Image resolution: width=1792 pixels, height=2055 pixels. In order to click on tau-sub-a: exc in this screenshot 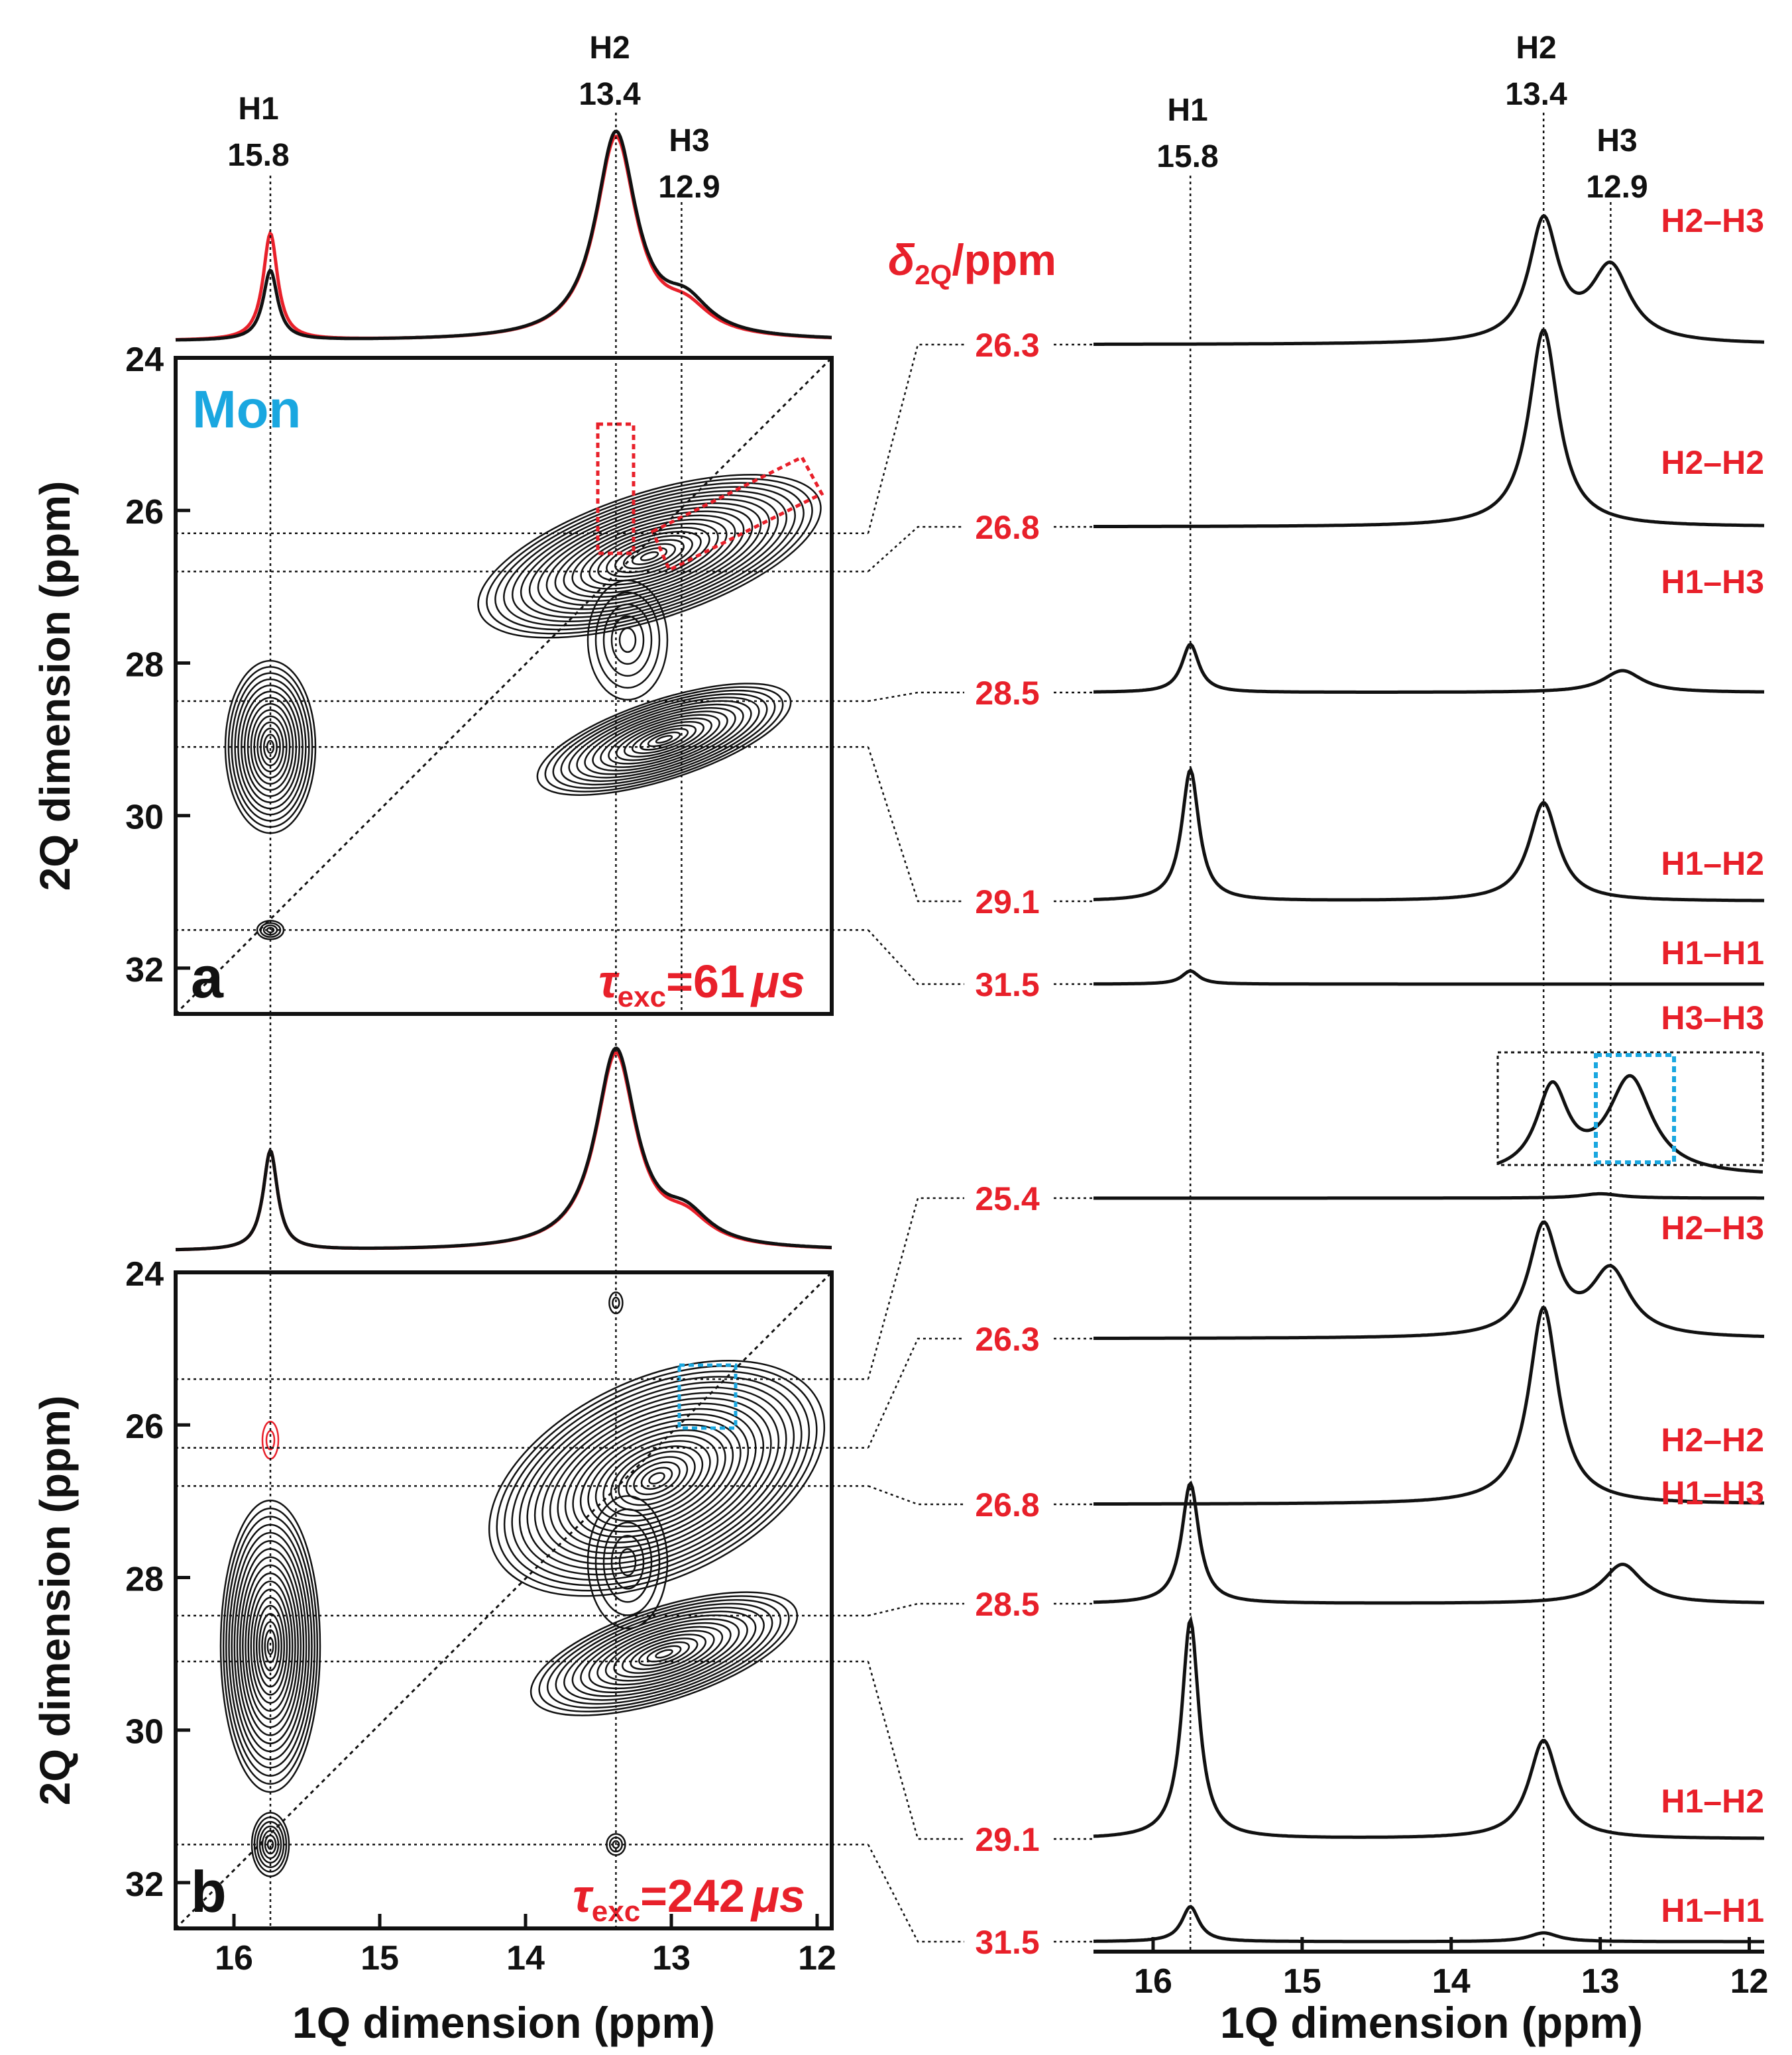, I will do `click(642, 997)`.